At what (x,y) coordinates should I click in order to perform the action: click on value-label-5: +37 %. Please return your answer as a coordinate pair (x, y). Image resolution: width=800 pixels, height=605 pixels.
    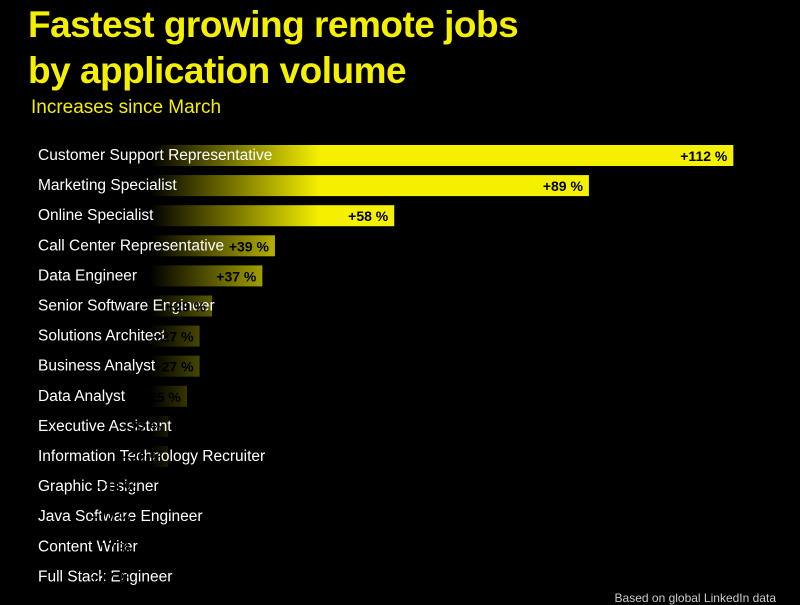
    Looking at the image, I should click on (236, 276).